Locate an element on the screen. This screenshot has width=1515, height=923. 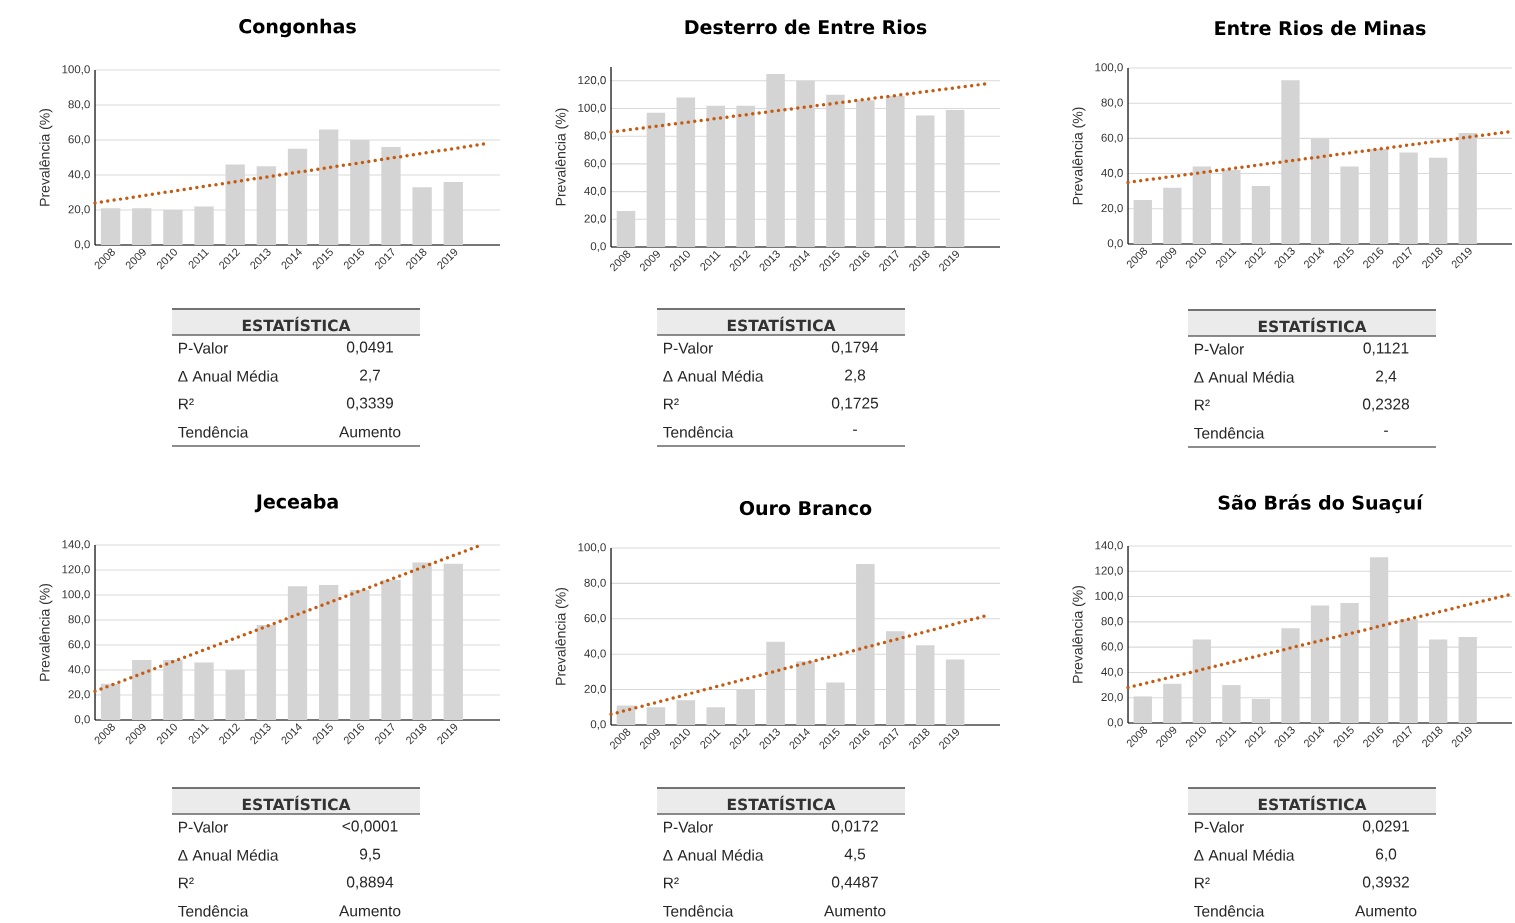
text: 6,0 is located at coordinates (1386, 855).